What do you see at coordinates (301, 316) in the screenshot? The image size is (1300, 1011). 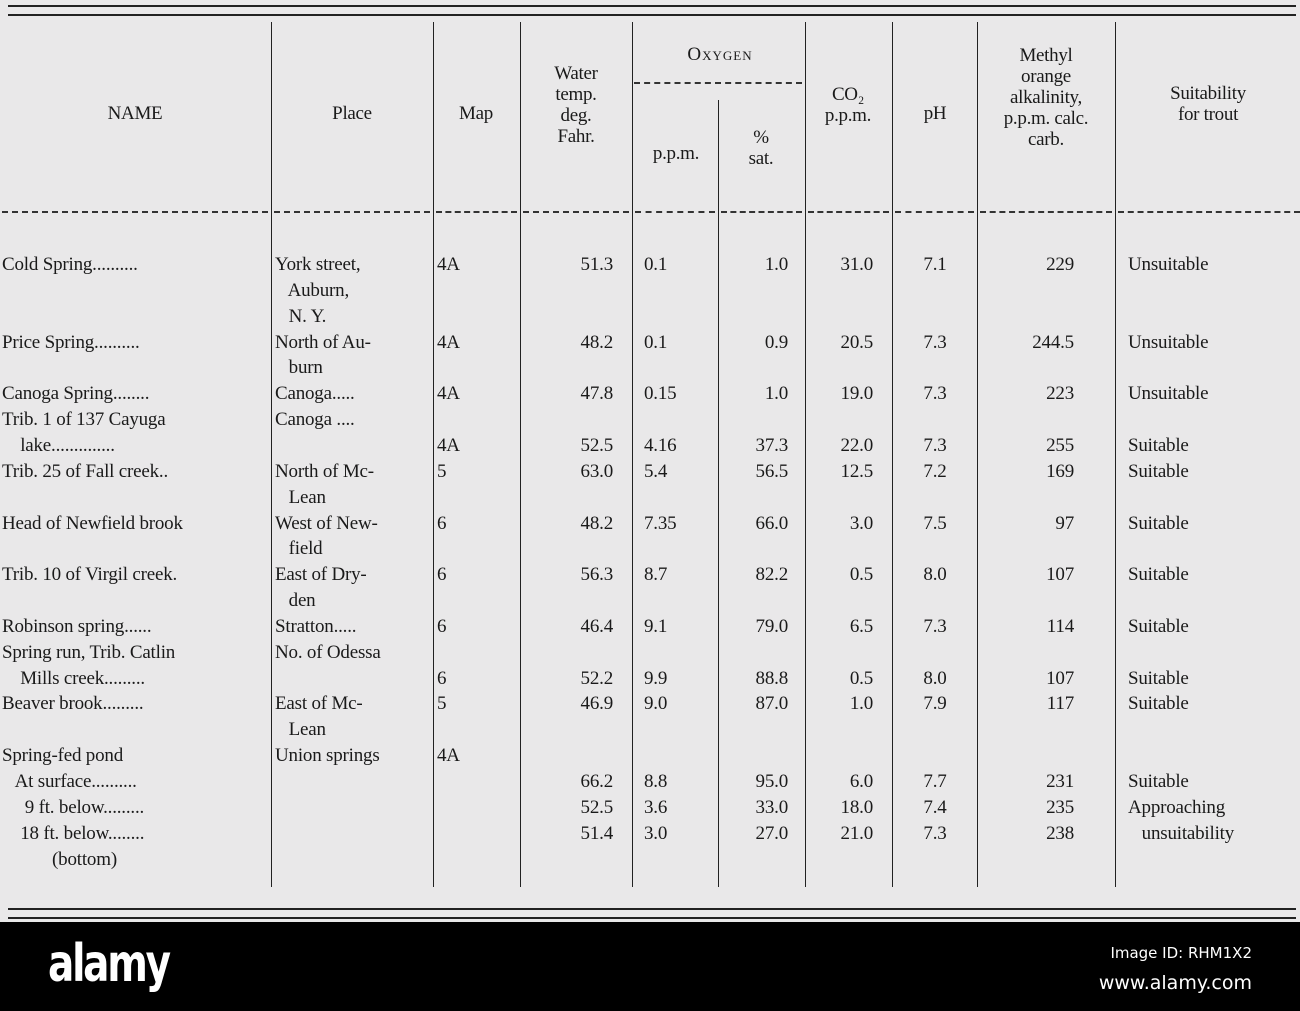 I see `row-place: N. Y.` at bounding box center [301, 316].